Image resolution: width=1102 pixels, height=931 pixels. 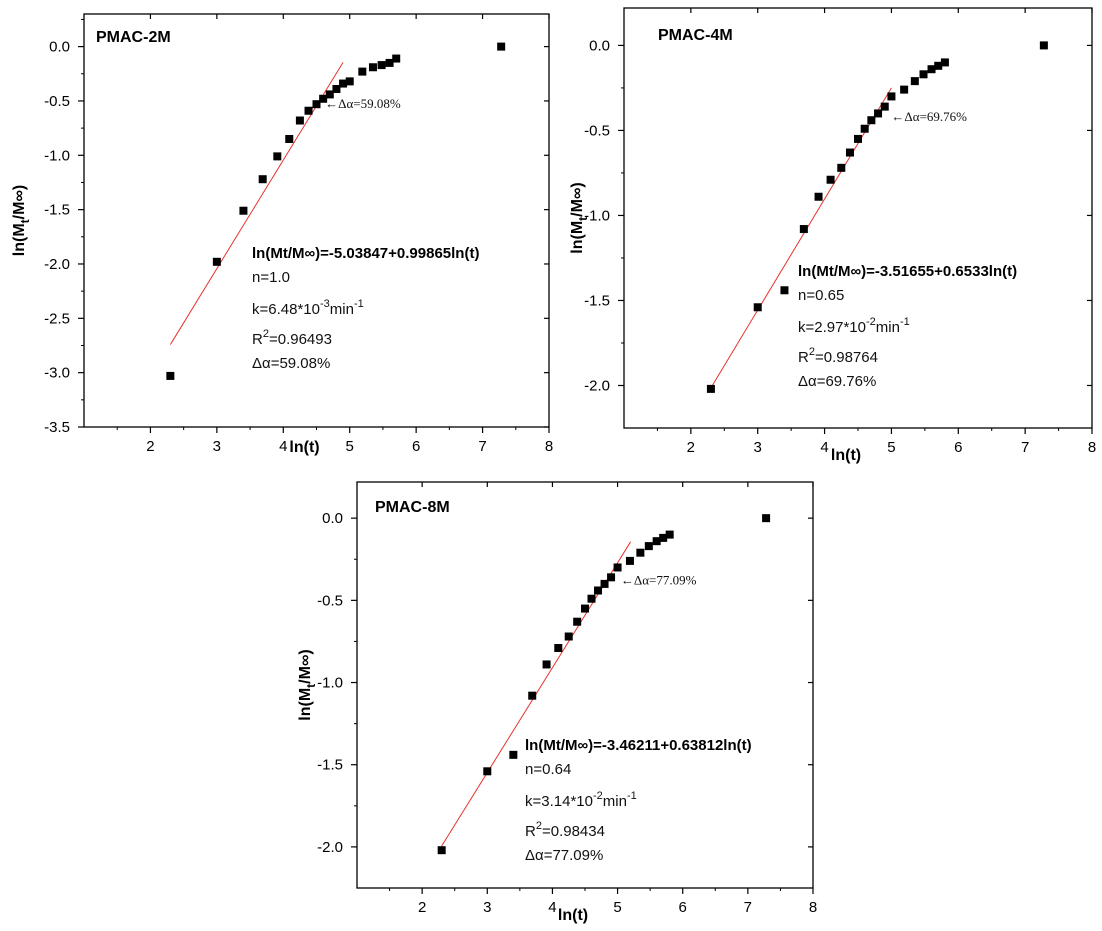 I want to click on k-value-unit: min, so click(x=615, y=801).